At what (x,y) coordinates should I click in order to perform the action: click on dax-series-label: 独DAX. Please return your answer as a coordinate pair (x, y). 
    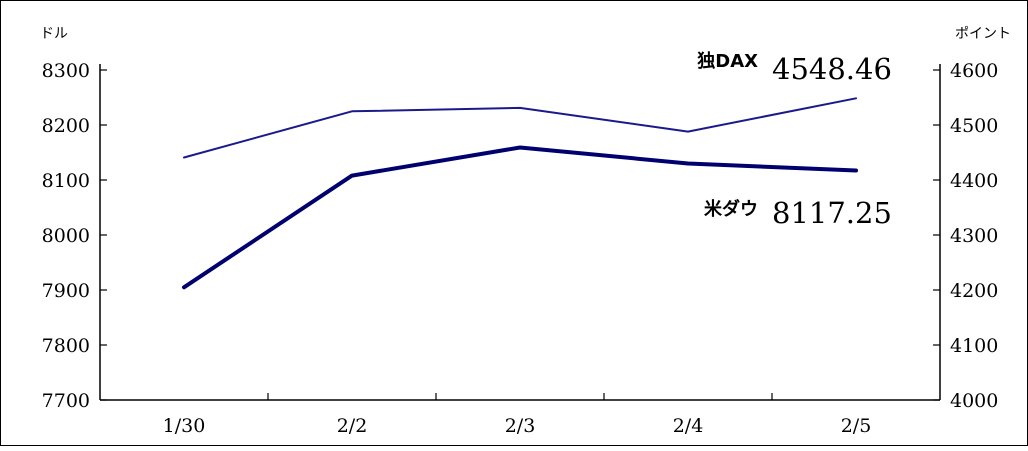
    Looking at the image, I should click on (727, 61).